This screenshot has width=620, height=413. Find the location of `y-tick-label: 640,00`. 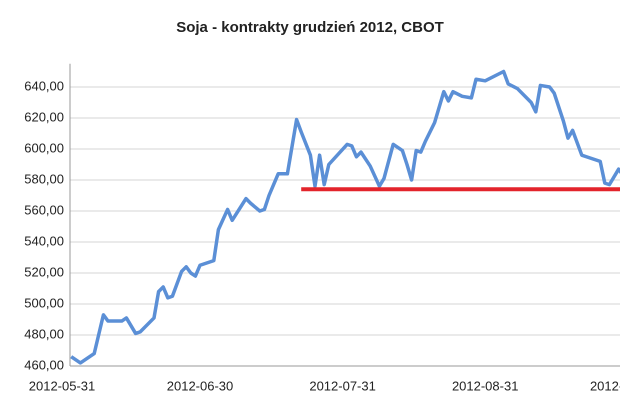

y-tick-label: 640,00 is located at coordinates (44, 85).